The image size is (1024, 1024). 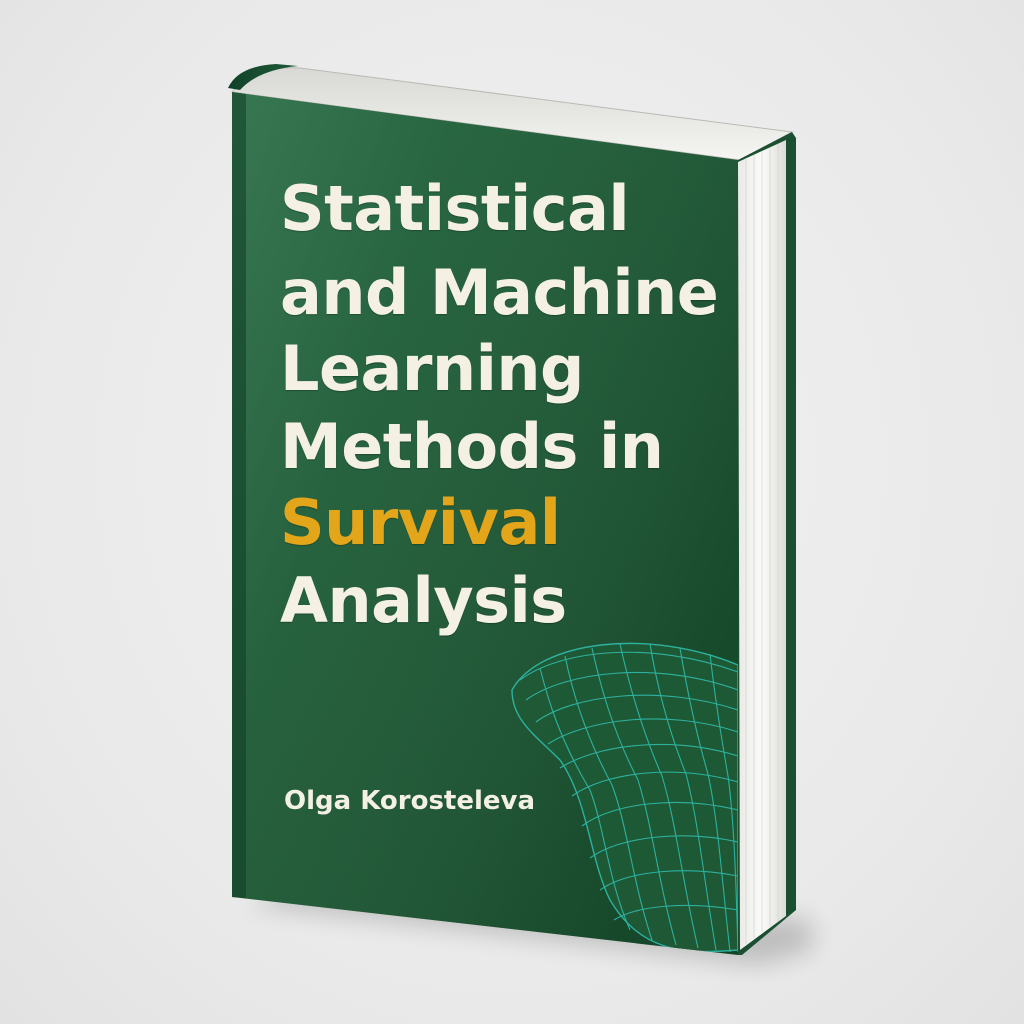 I want to click on wireframe-surface-icon, so click(x=624, y=797).